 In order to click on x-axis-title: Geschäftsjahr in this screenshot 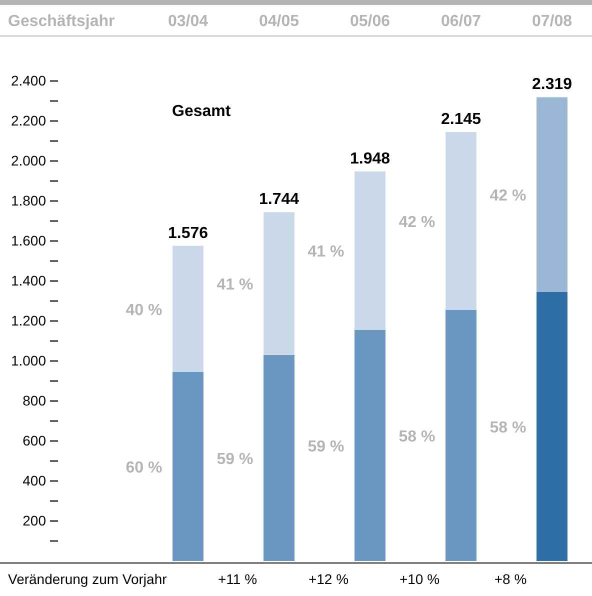, I will do `click(61, 21)`.